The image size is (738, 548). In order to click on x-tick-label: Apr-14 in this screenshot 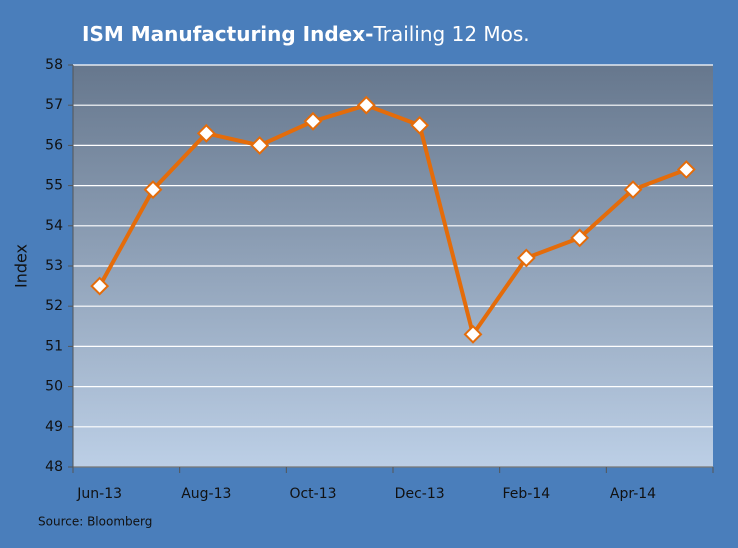, I will do `click(633, 494)`.